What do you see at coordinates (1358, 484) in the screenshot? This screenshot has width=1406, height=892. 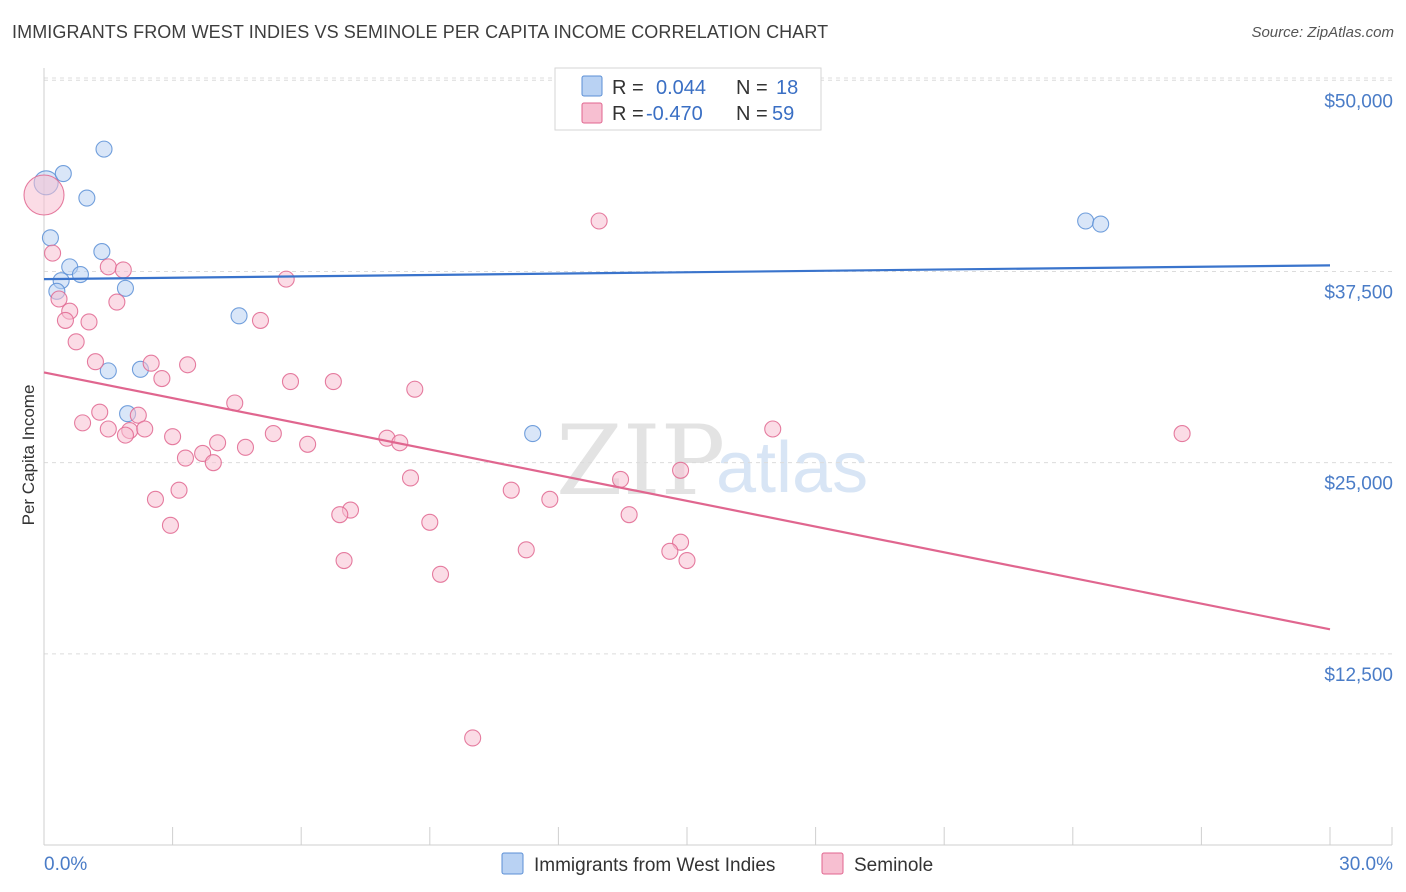 I see `y-tick-label: $25,000` at bounding box center [1358, 484].